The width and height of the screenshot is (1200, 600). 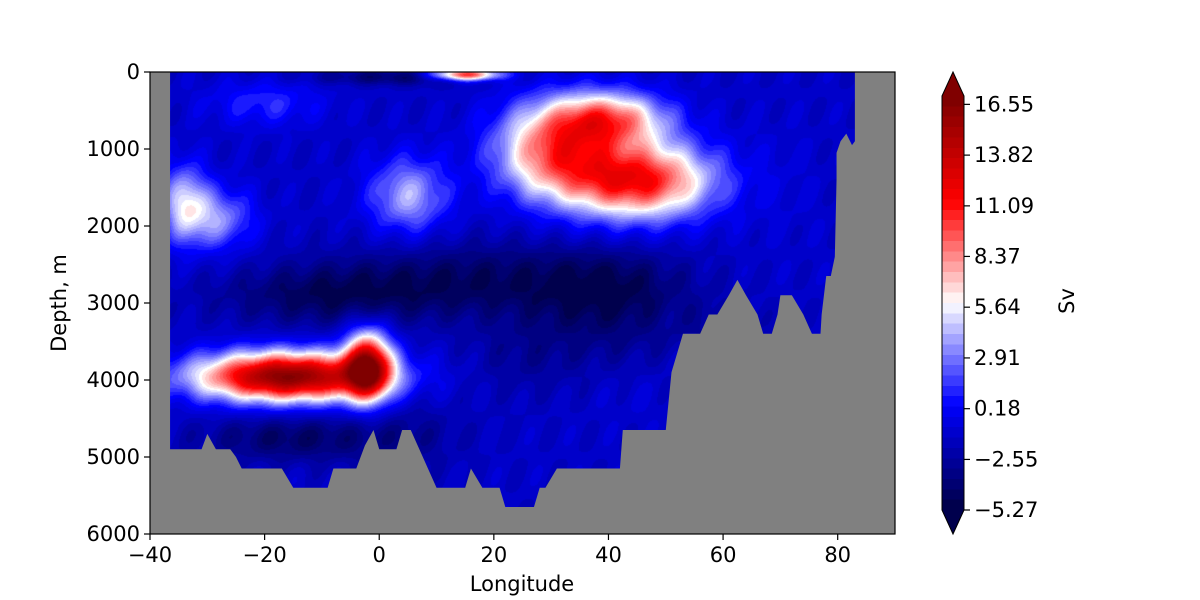 I want to click on colorbar-tick-label: 0.18, so click(x=997, y=409).